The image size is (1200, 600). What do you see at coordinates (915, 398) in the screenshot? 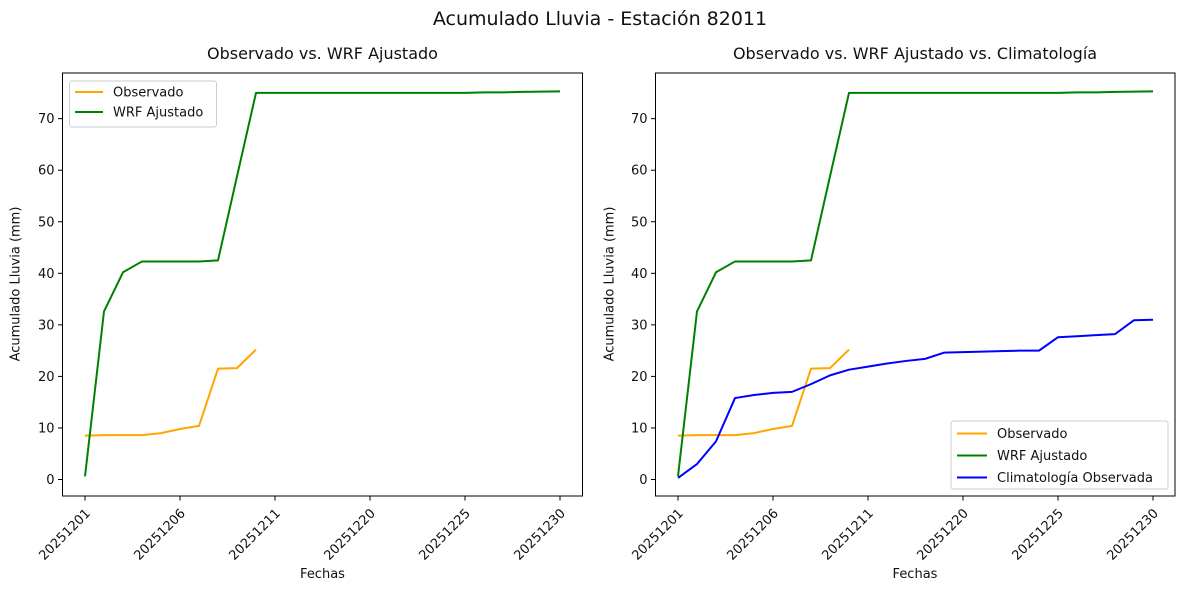
I see `series-line-climatologia-observada` at bounding box center [915, 398].